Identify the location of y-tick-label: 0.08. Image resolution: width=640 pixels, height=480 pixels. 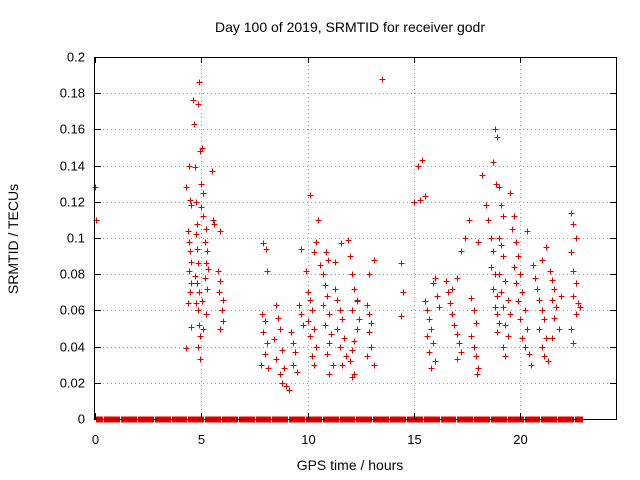
(72, 274).